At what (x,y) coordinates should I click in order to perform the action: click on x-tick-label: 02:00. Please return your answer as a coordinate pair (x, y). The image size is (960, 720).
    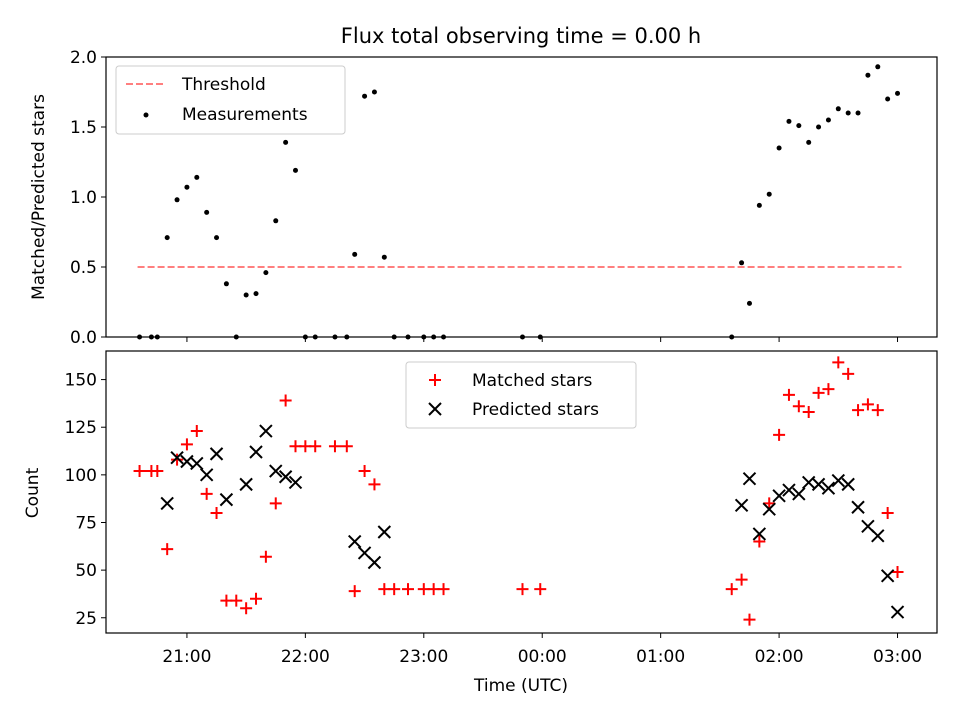
    Looking at the image, I should click on (779, 657).